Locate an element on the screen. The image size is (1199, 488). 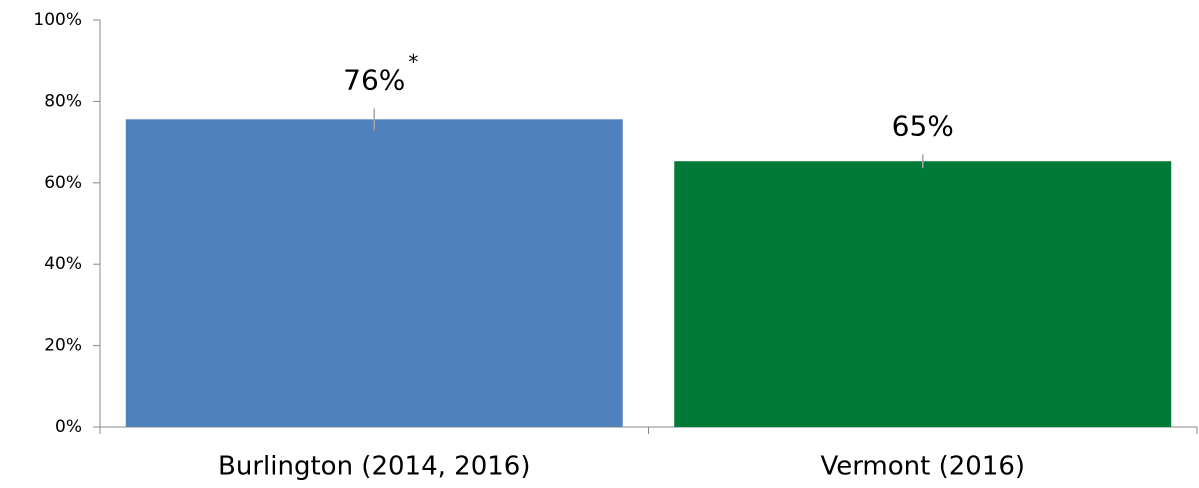
x-tick-label: Burlington (2014, 2016) is located at coordinates (374, 467).